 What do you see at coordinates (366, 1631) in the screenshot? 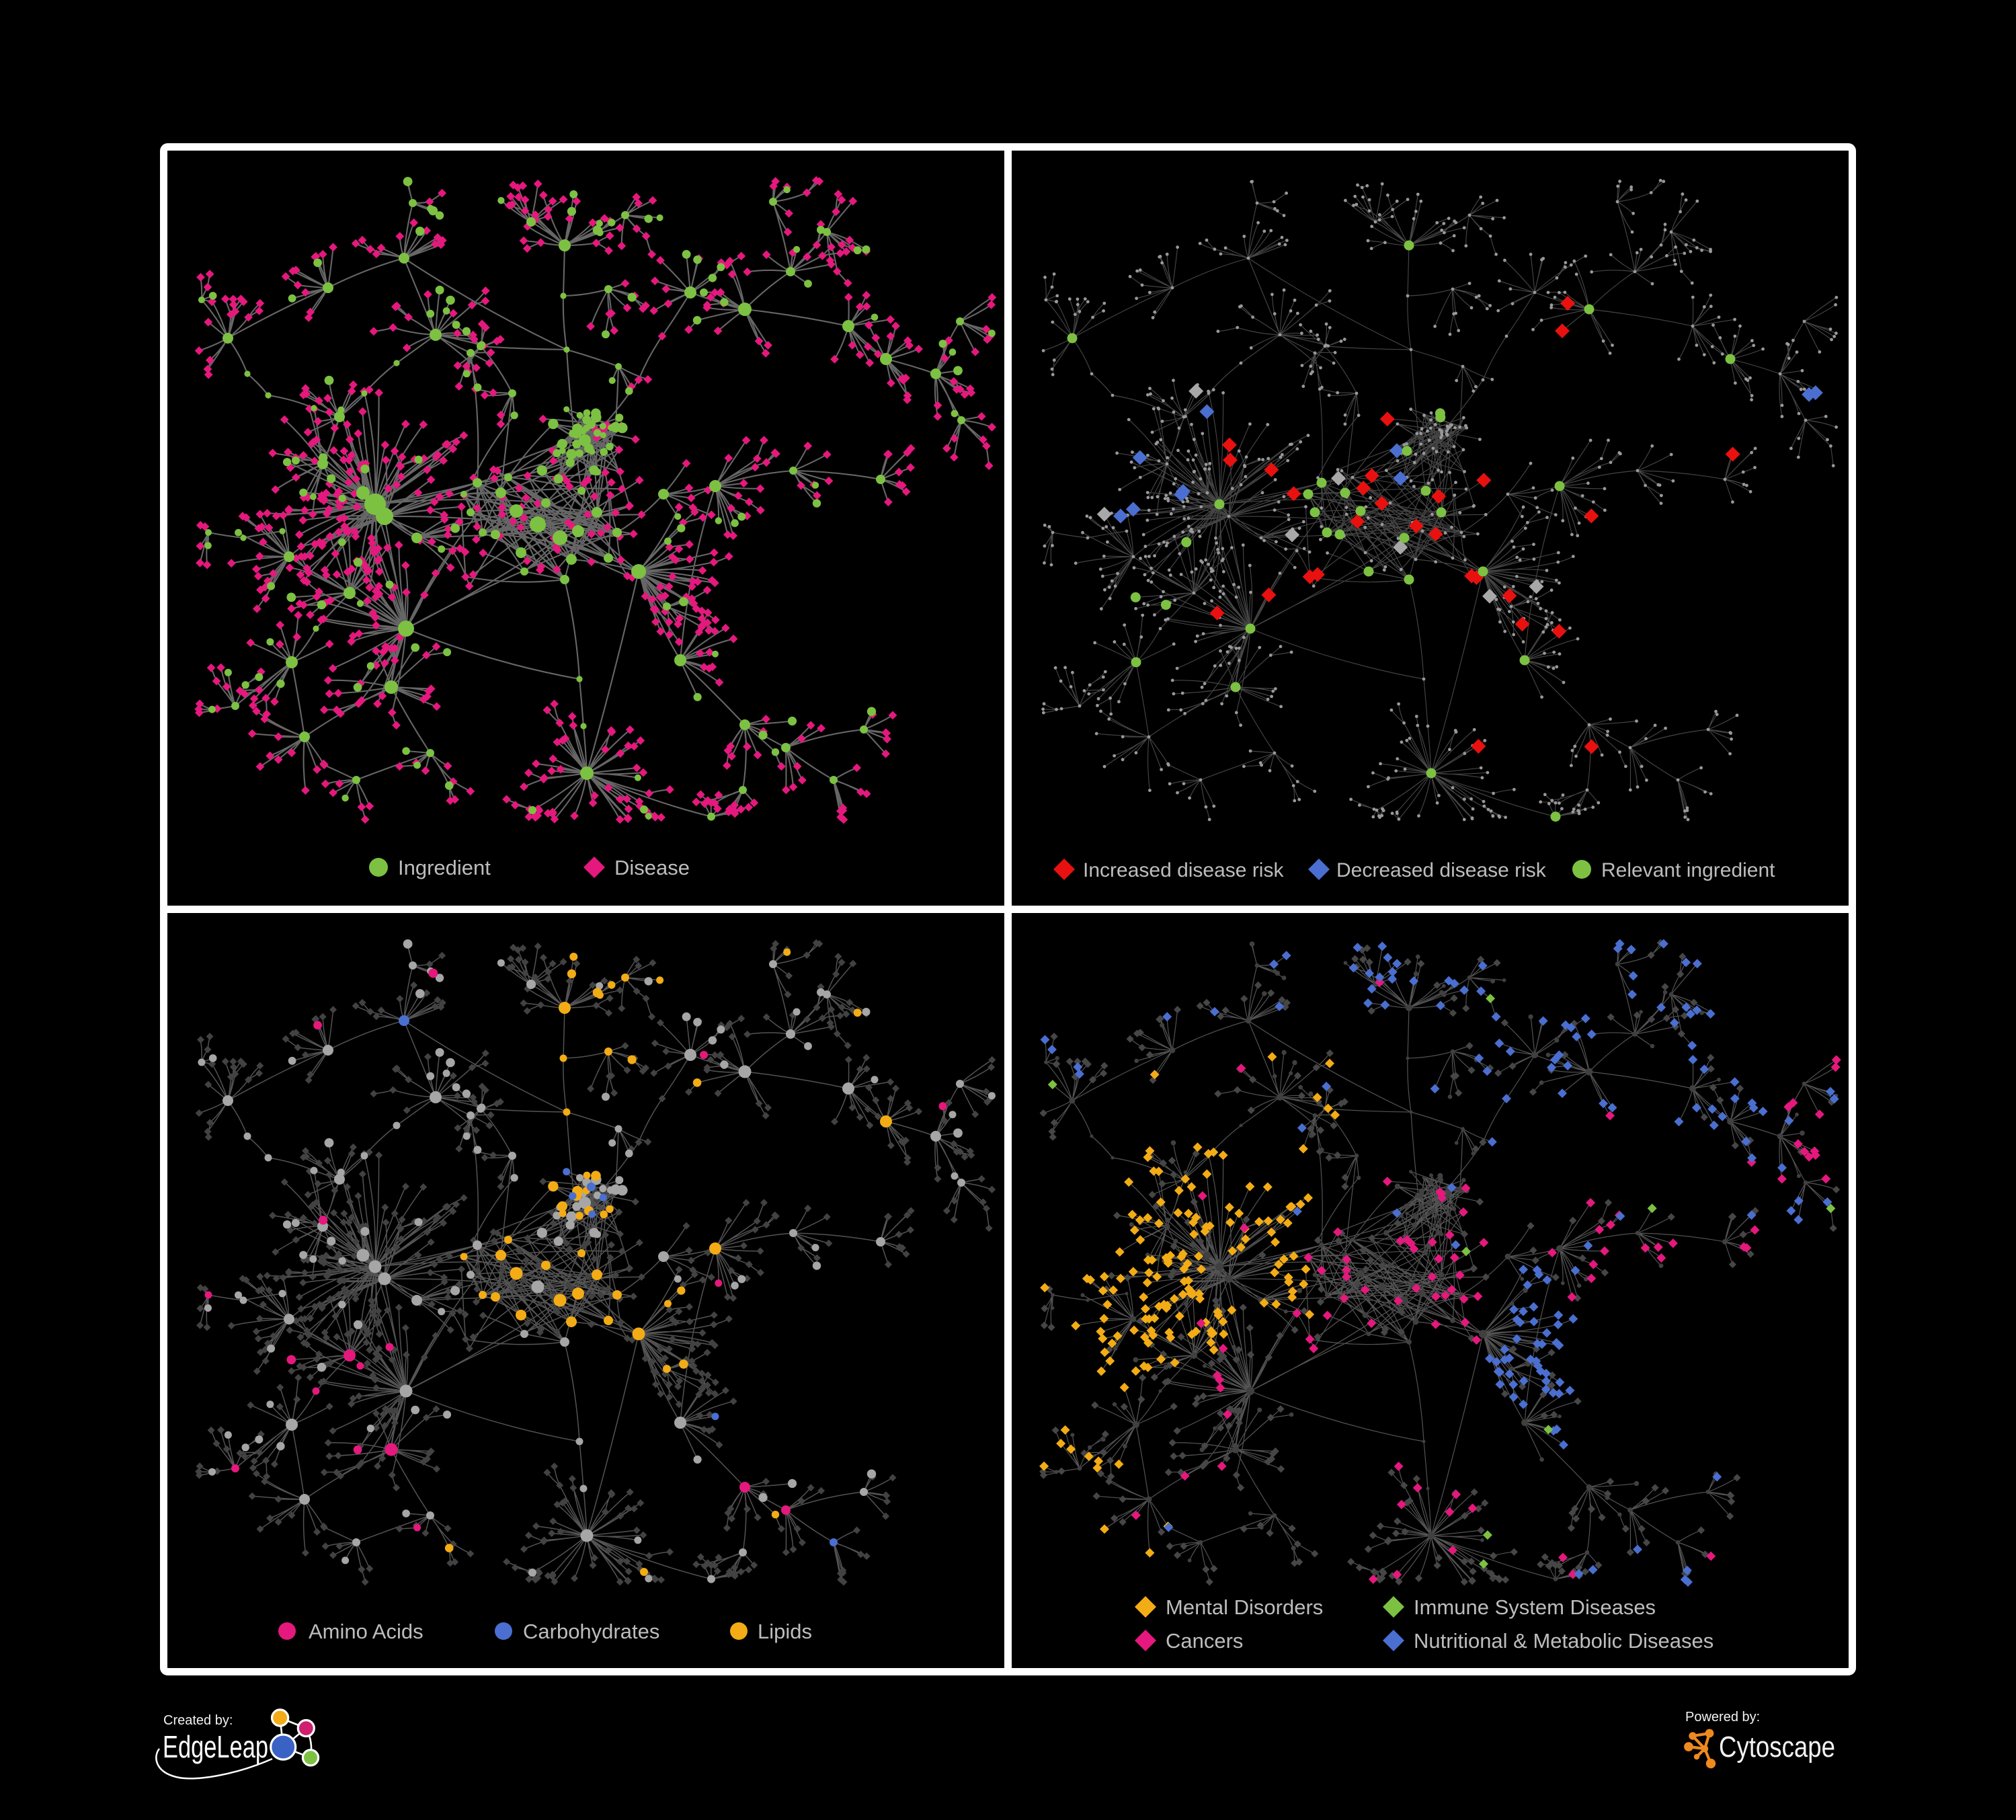
I see `svg-text: Amino Acids` at bounding box center [366, 1631].